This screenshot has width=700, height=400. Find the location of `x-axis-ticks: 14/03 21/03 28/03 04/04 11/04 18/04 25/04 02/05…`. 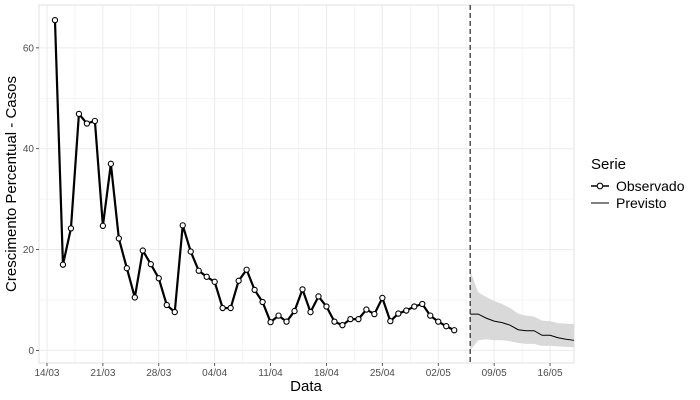

x-axis-ticks: 14/03 21/03 28/03 04/04 11/04 18/04 25/04 02/05… is located at coordinates (298, 371).